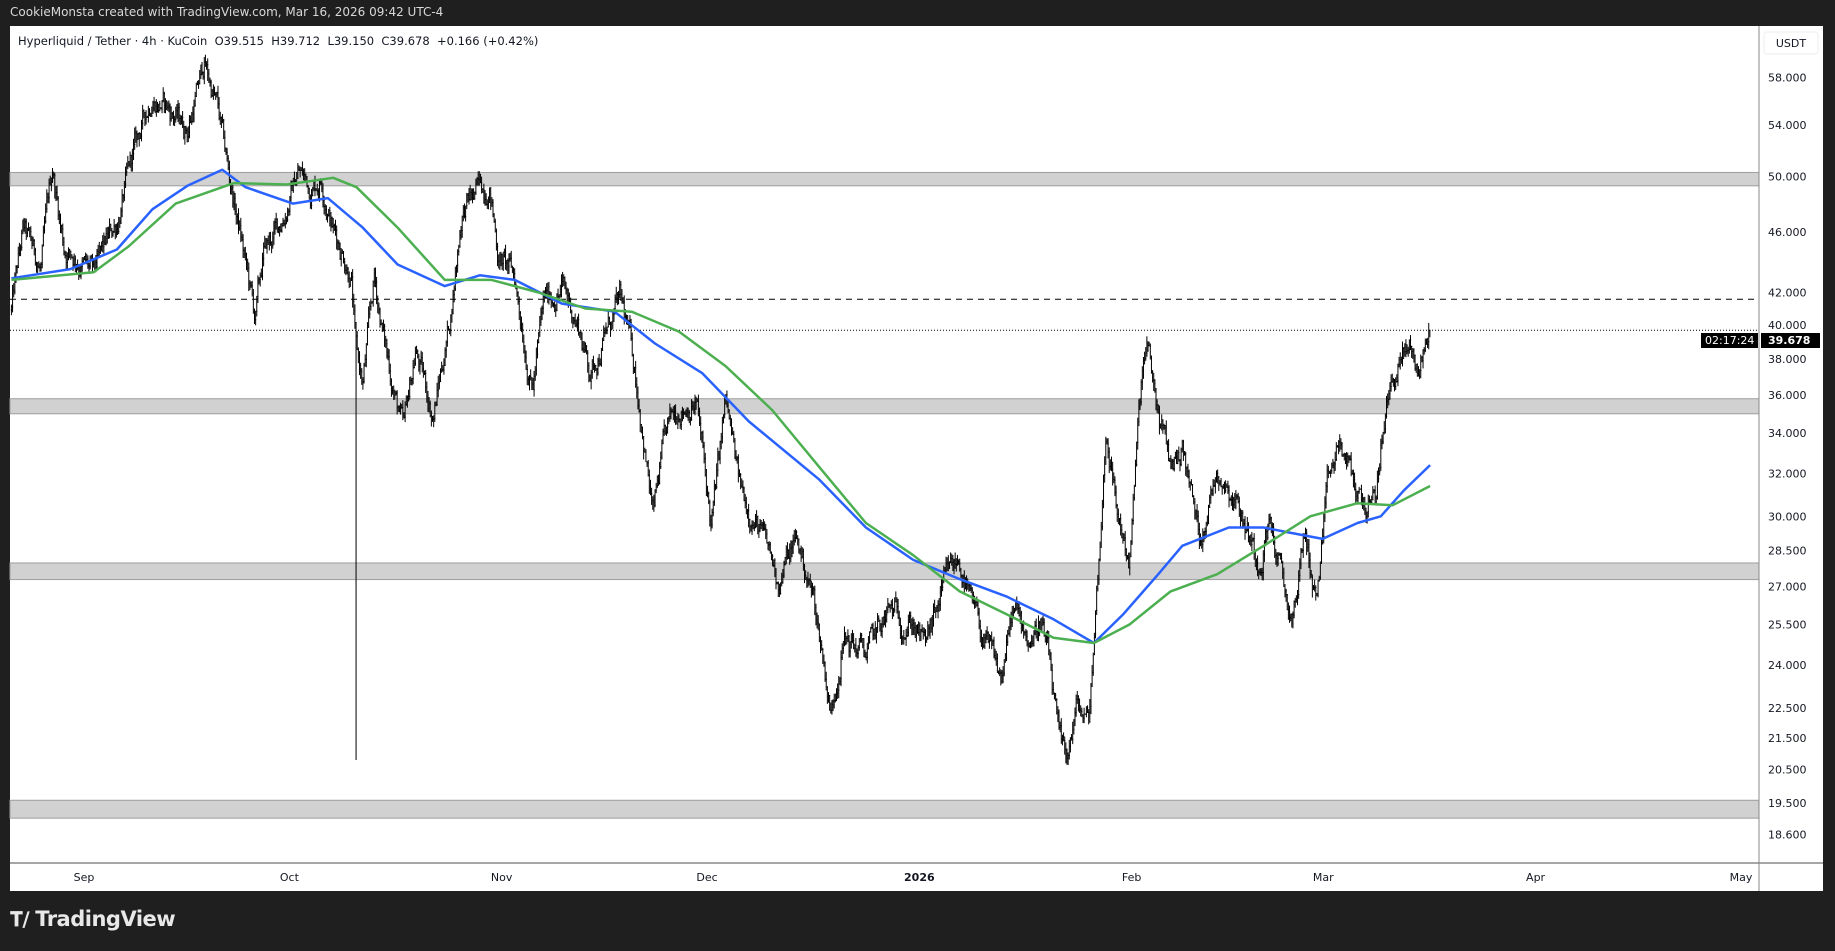  I want to click on symbol-title: Hyperliquid / Tether · 4h · KuCoin, so click(113, 41).